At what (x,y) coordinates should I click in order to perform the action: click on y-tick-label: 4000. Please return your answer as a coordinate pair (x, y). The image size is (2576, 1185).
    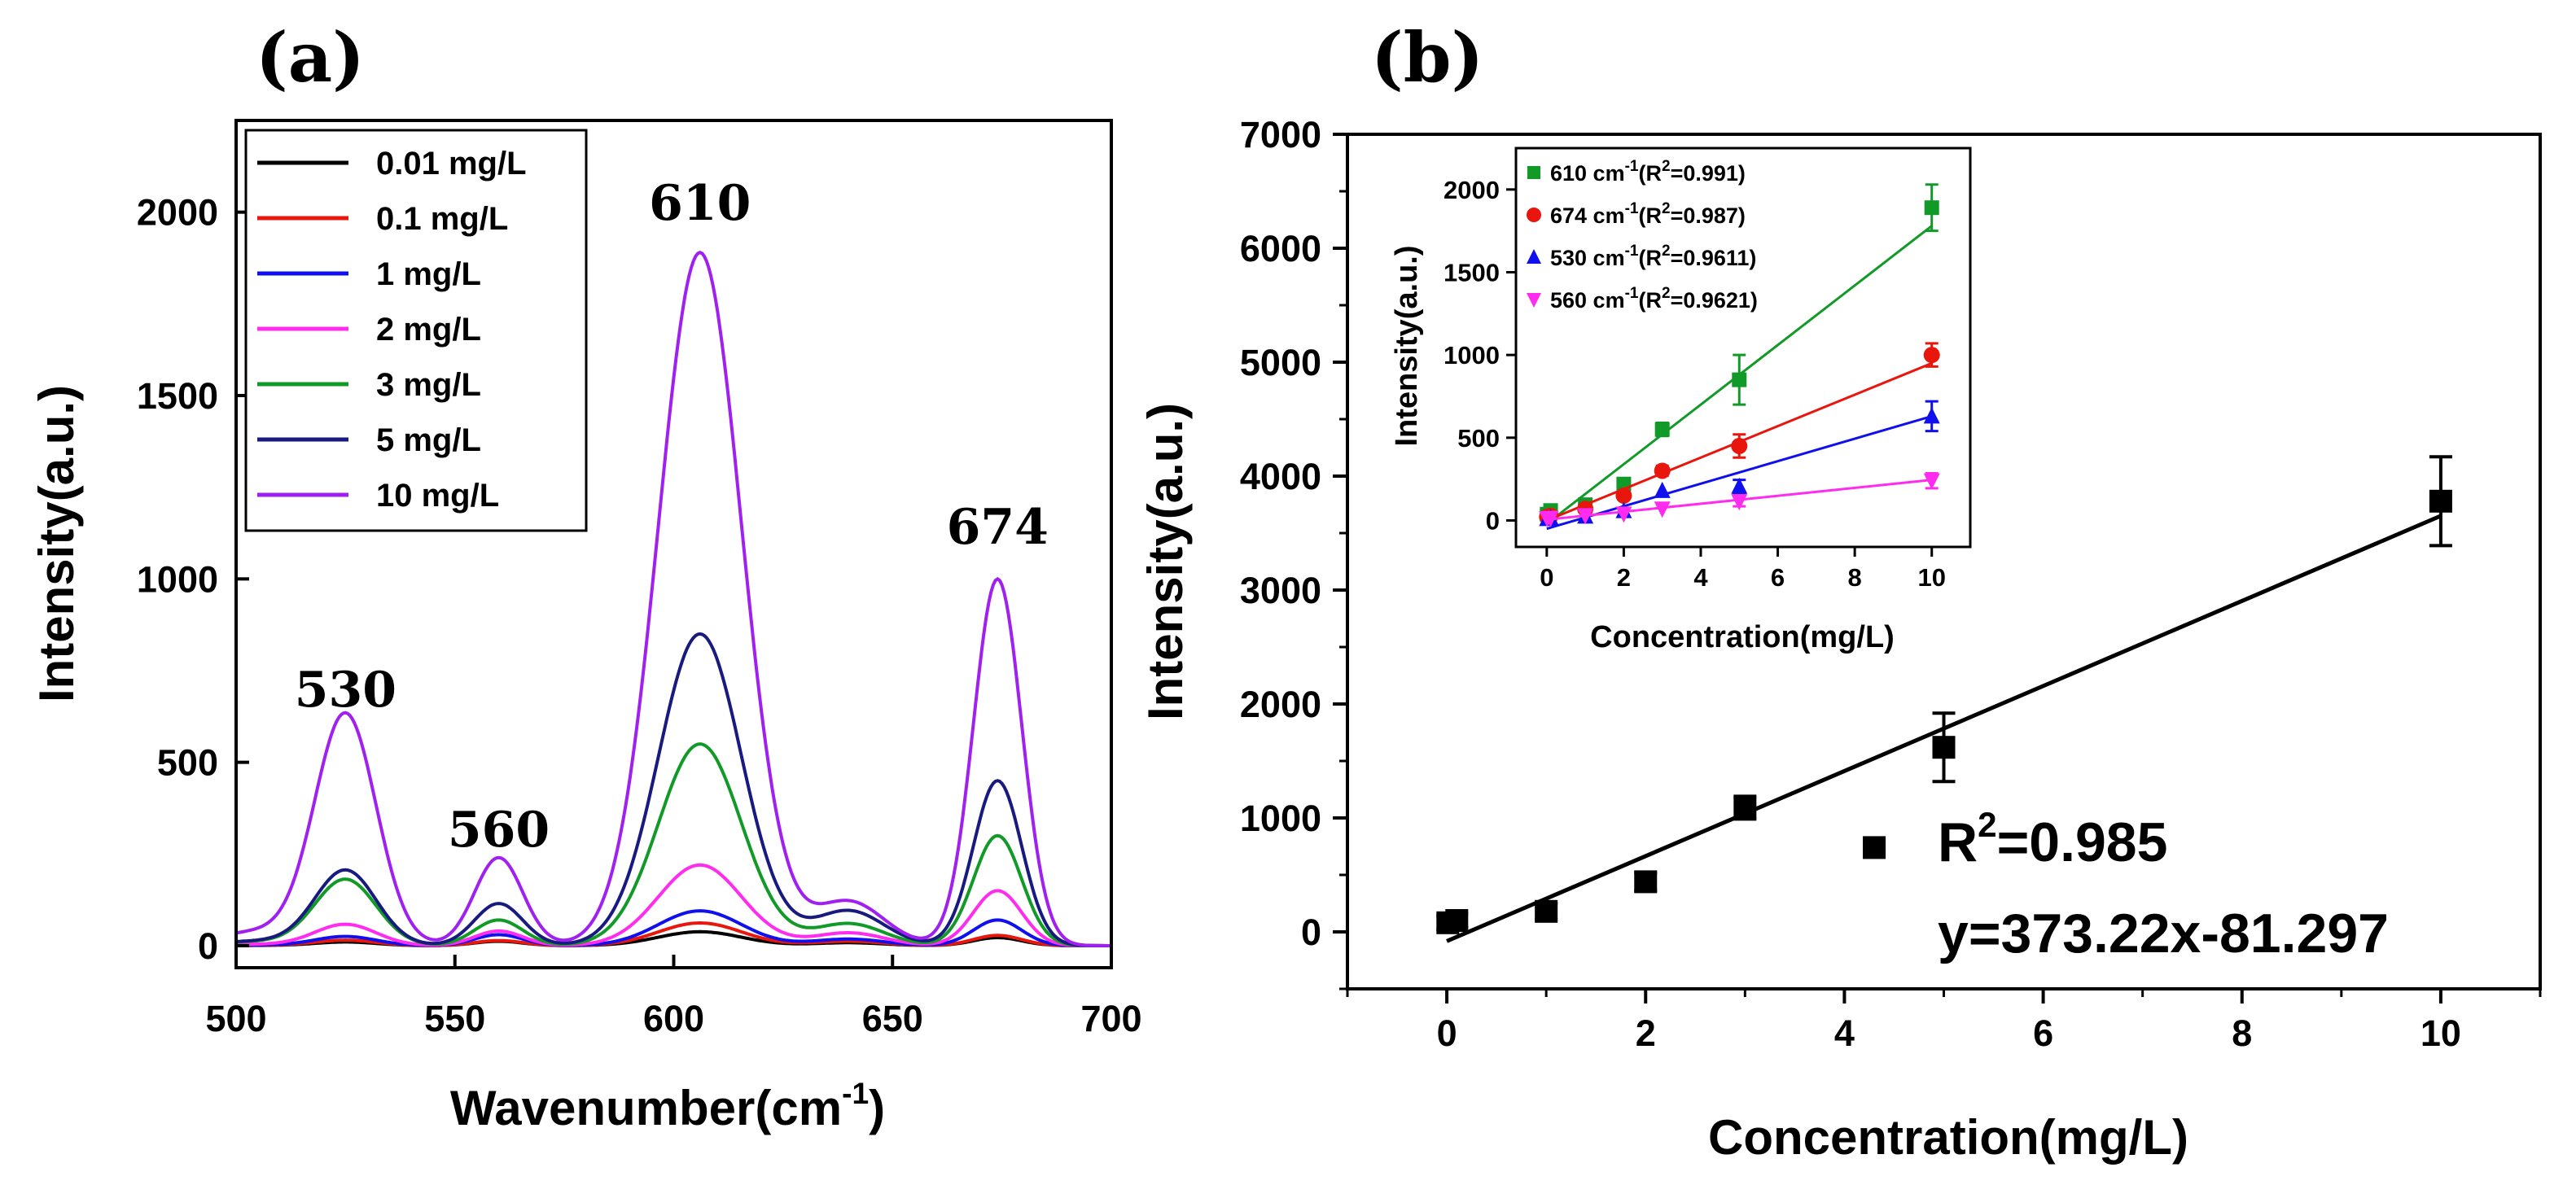
    Looking at the image, I should click on (1280, 476).